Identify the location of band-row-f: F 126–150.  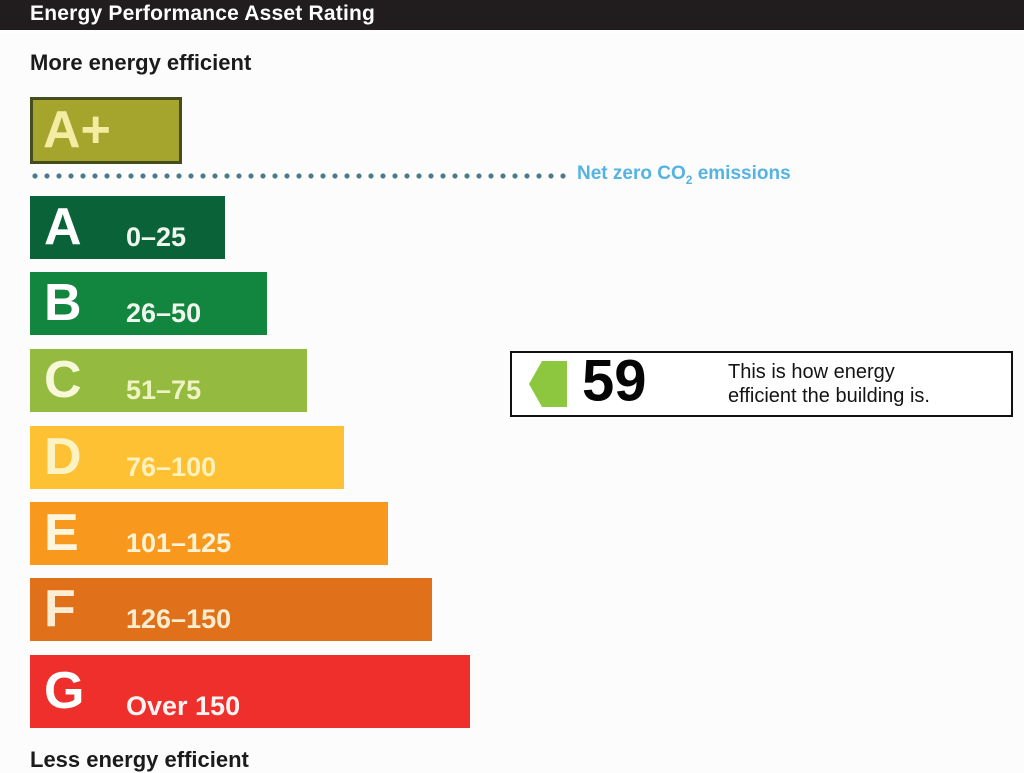
(231, 609).